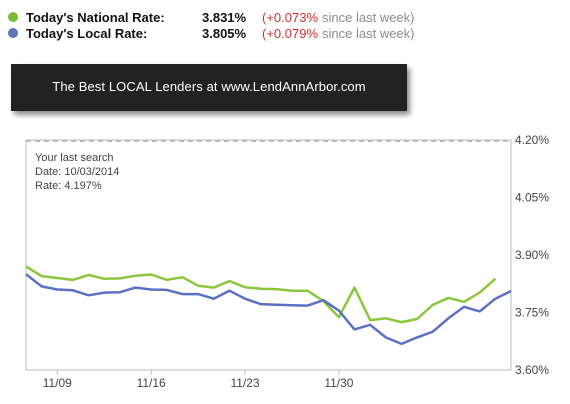 Image resolution: width=570 pixels, height=404 pixels. Describe the element at coordinates (368, 17) in the screenshot. I see `national-rate-since: since last week)` at that location.